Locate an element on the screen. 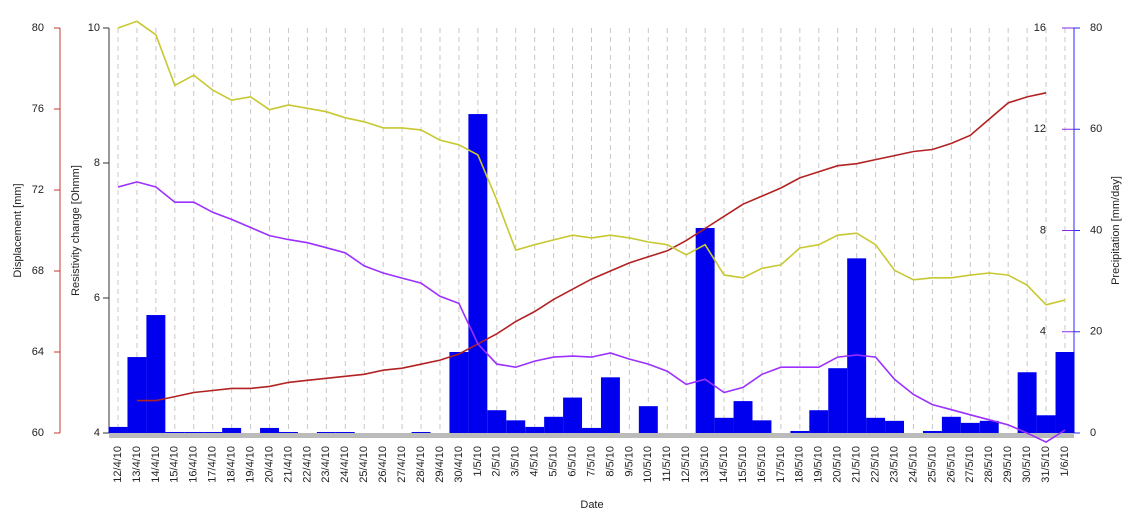  x-tick-label: 24/5/10 is located at coordinates (913, 464).